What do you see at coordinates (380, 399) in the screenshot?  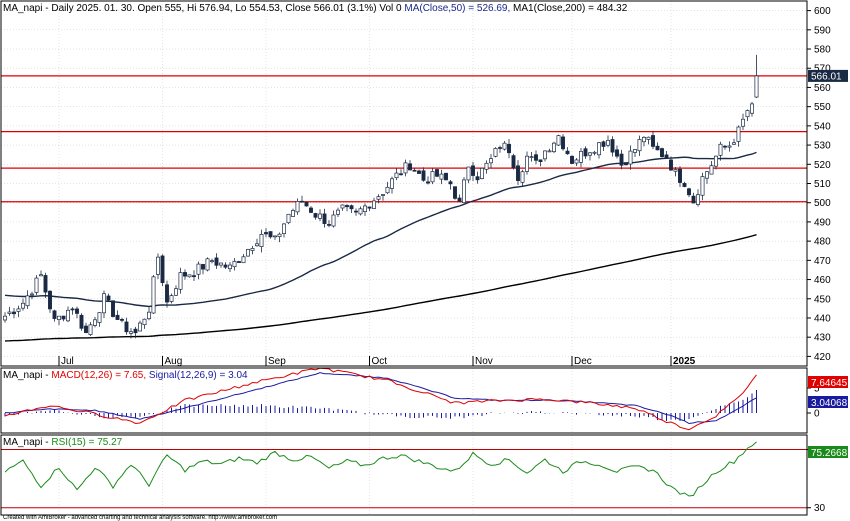 I see `macd-line` at bounding box center [380, 399].